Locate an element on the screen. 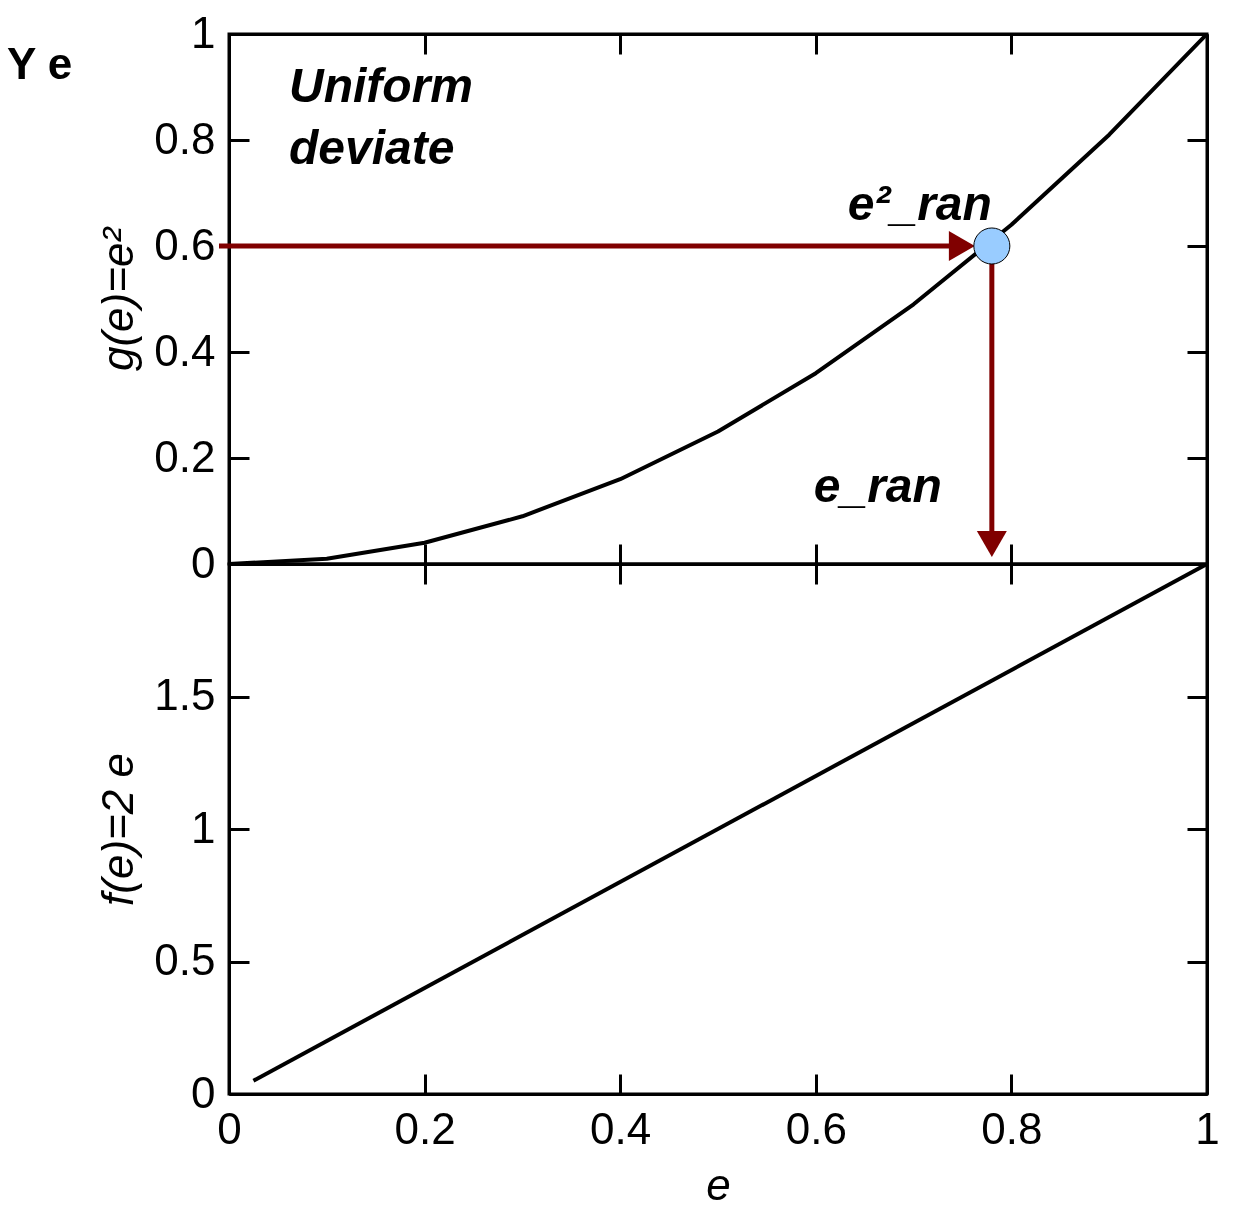 This screenshot has height=1223, width=1233. y-tick-label: 1.5 is located at coordinates (185, 694).